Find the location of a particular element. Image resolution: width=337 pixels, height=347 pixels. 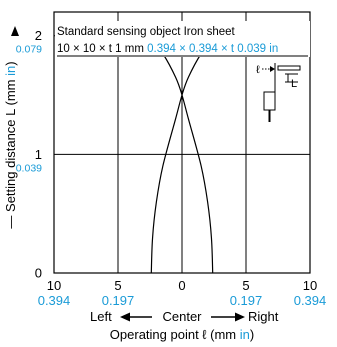

y-tick-label: 0 is located at coordinates (38, 273).